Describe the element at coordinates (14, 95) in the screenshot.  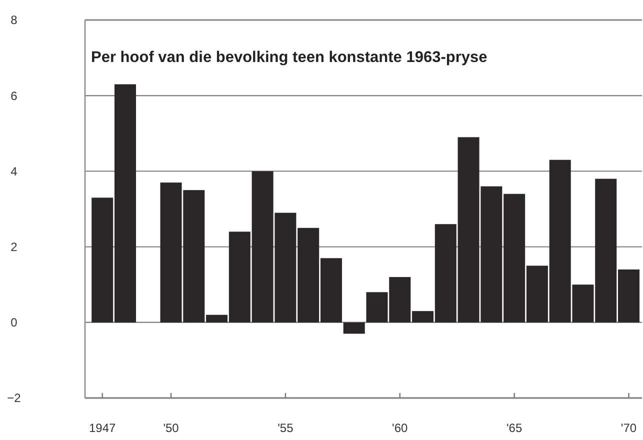
I see `y-tick-label: 6` at that location.